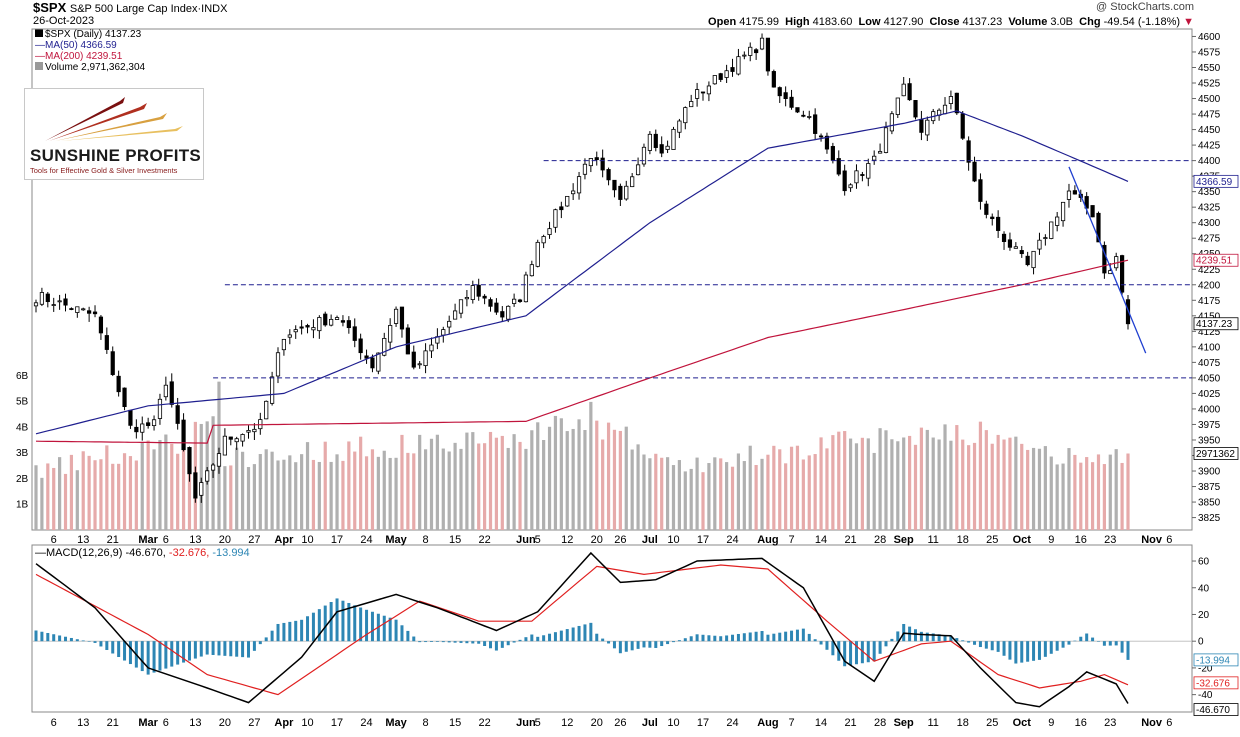 Image resolution: width=1240 pixels, height=737 pixels. I want to click on price-tick-label: 4050, so click(1209, 378).